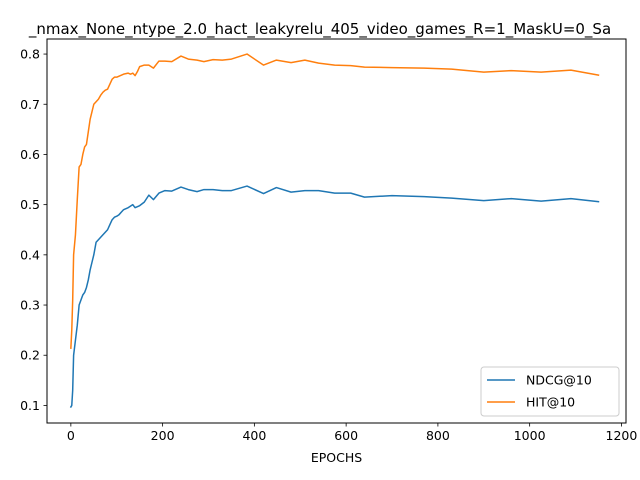 The width and height of the screenshot is (640, 480). What do you see at coordinates (30, 154) in the screenshot?
I see `y-tick-label: 0.6` at bounding box center [30, 154].